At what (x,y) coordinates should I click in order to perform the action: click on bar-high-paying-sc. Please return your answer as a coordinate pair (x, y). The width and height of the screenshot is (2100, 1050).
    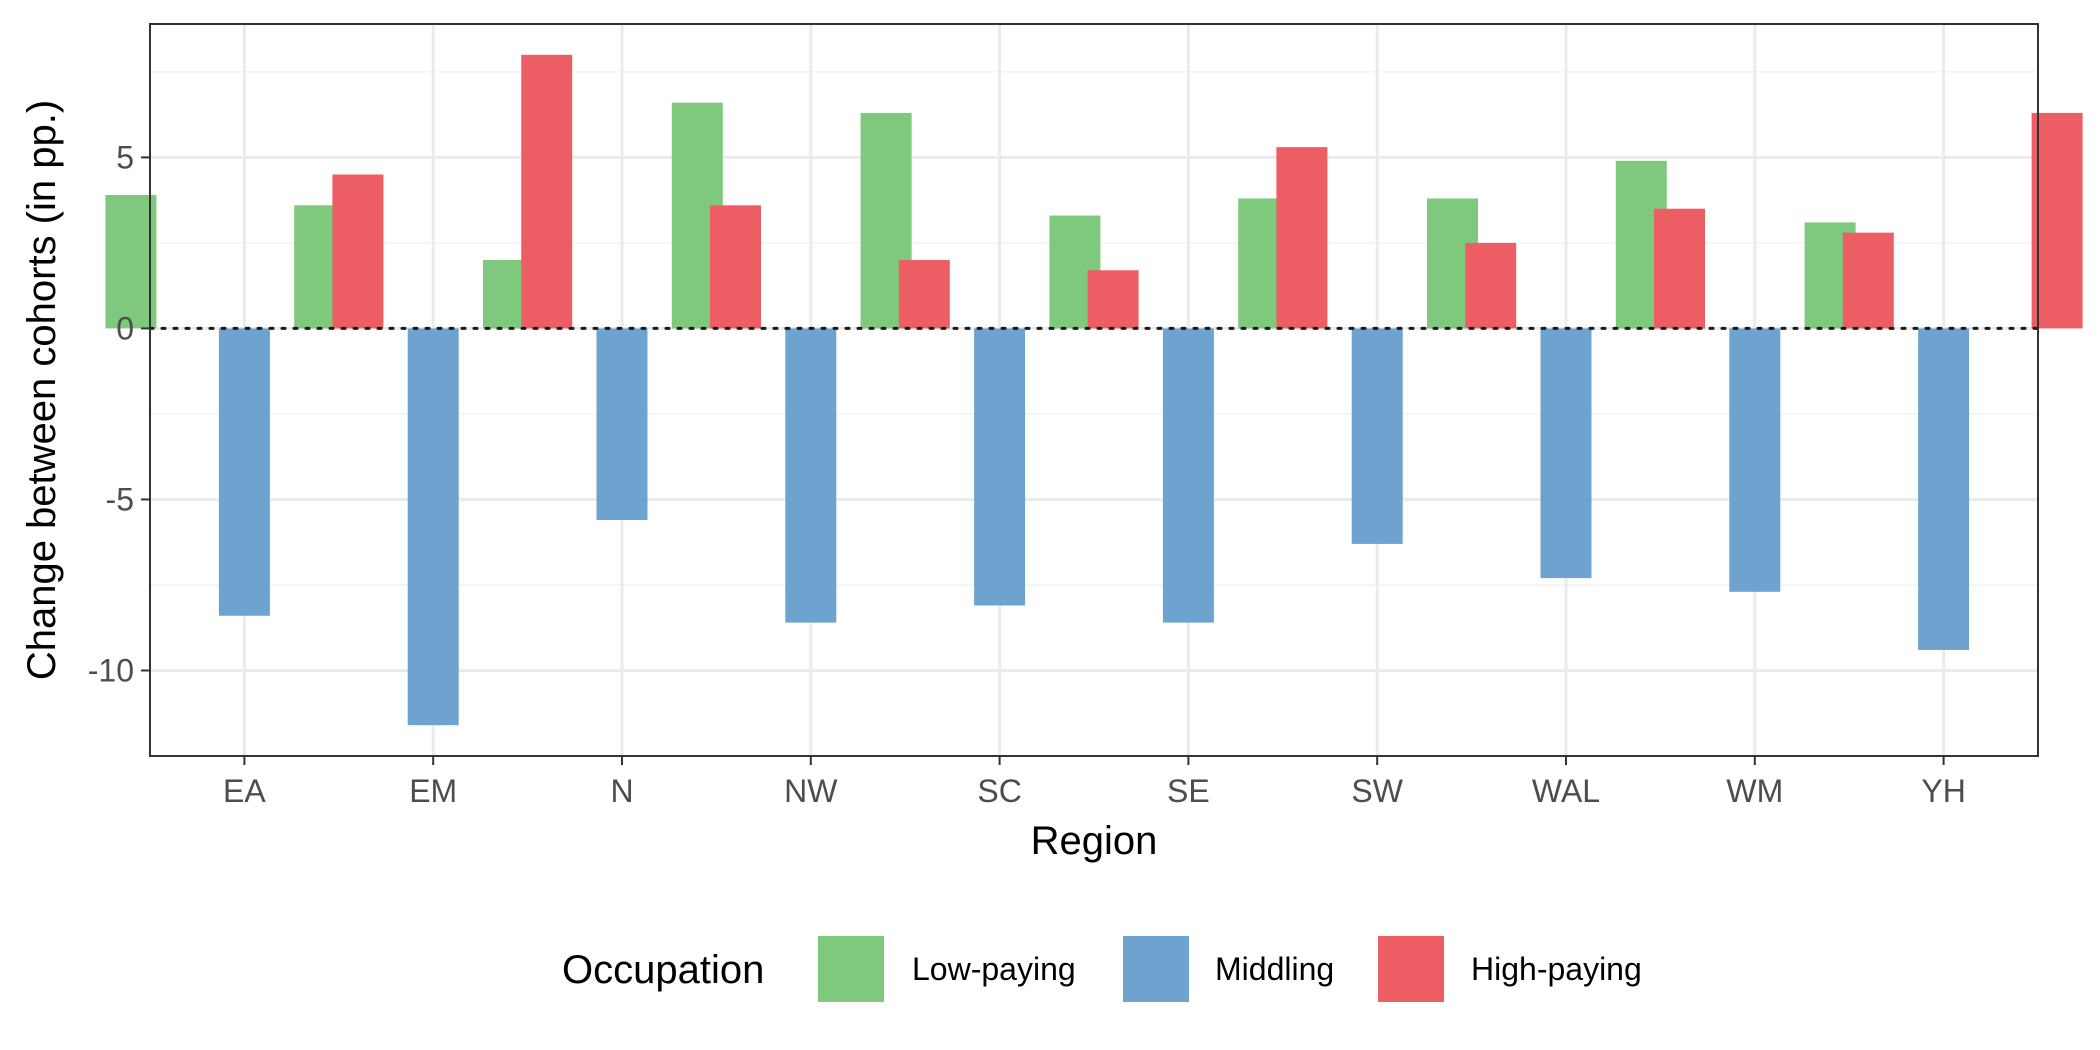
    Looking at the image, I should click on (1113, 299).